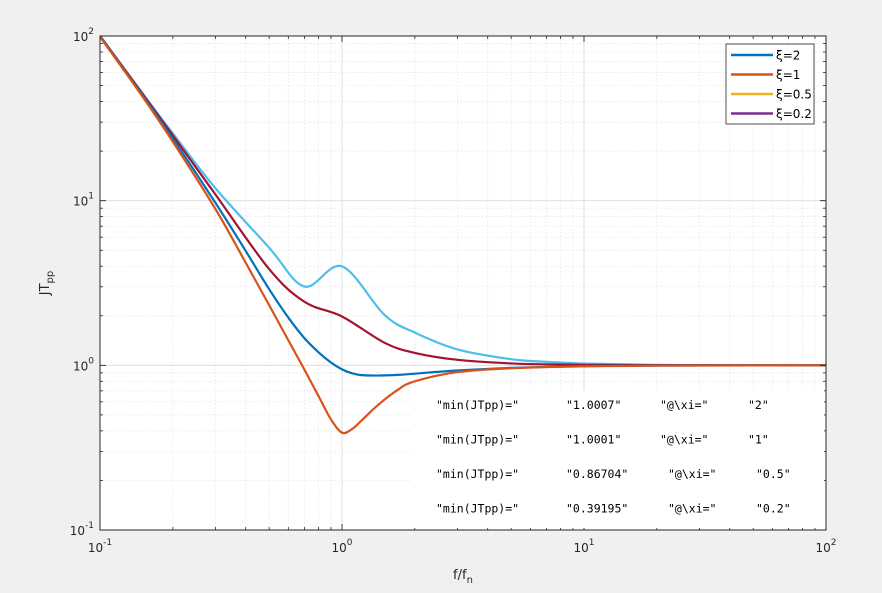 The height and width of the screenshot is (593, 882). What do you see at coordinates (597, 509) in the screenshot?
I see `annotation-cell: "0.39195"` at bounding box center [597, 509].